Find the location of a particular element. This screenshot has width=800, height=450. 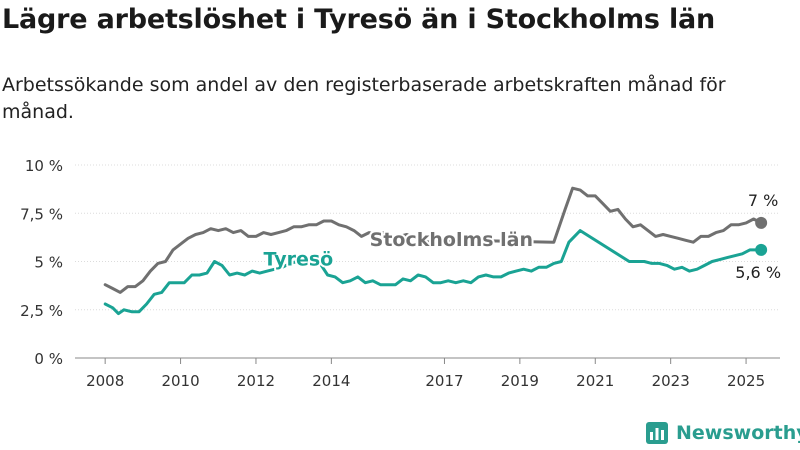

y-tick-label: 10 % is located at coordinates (44, 166).